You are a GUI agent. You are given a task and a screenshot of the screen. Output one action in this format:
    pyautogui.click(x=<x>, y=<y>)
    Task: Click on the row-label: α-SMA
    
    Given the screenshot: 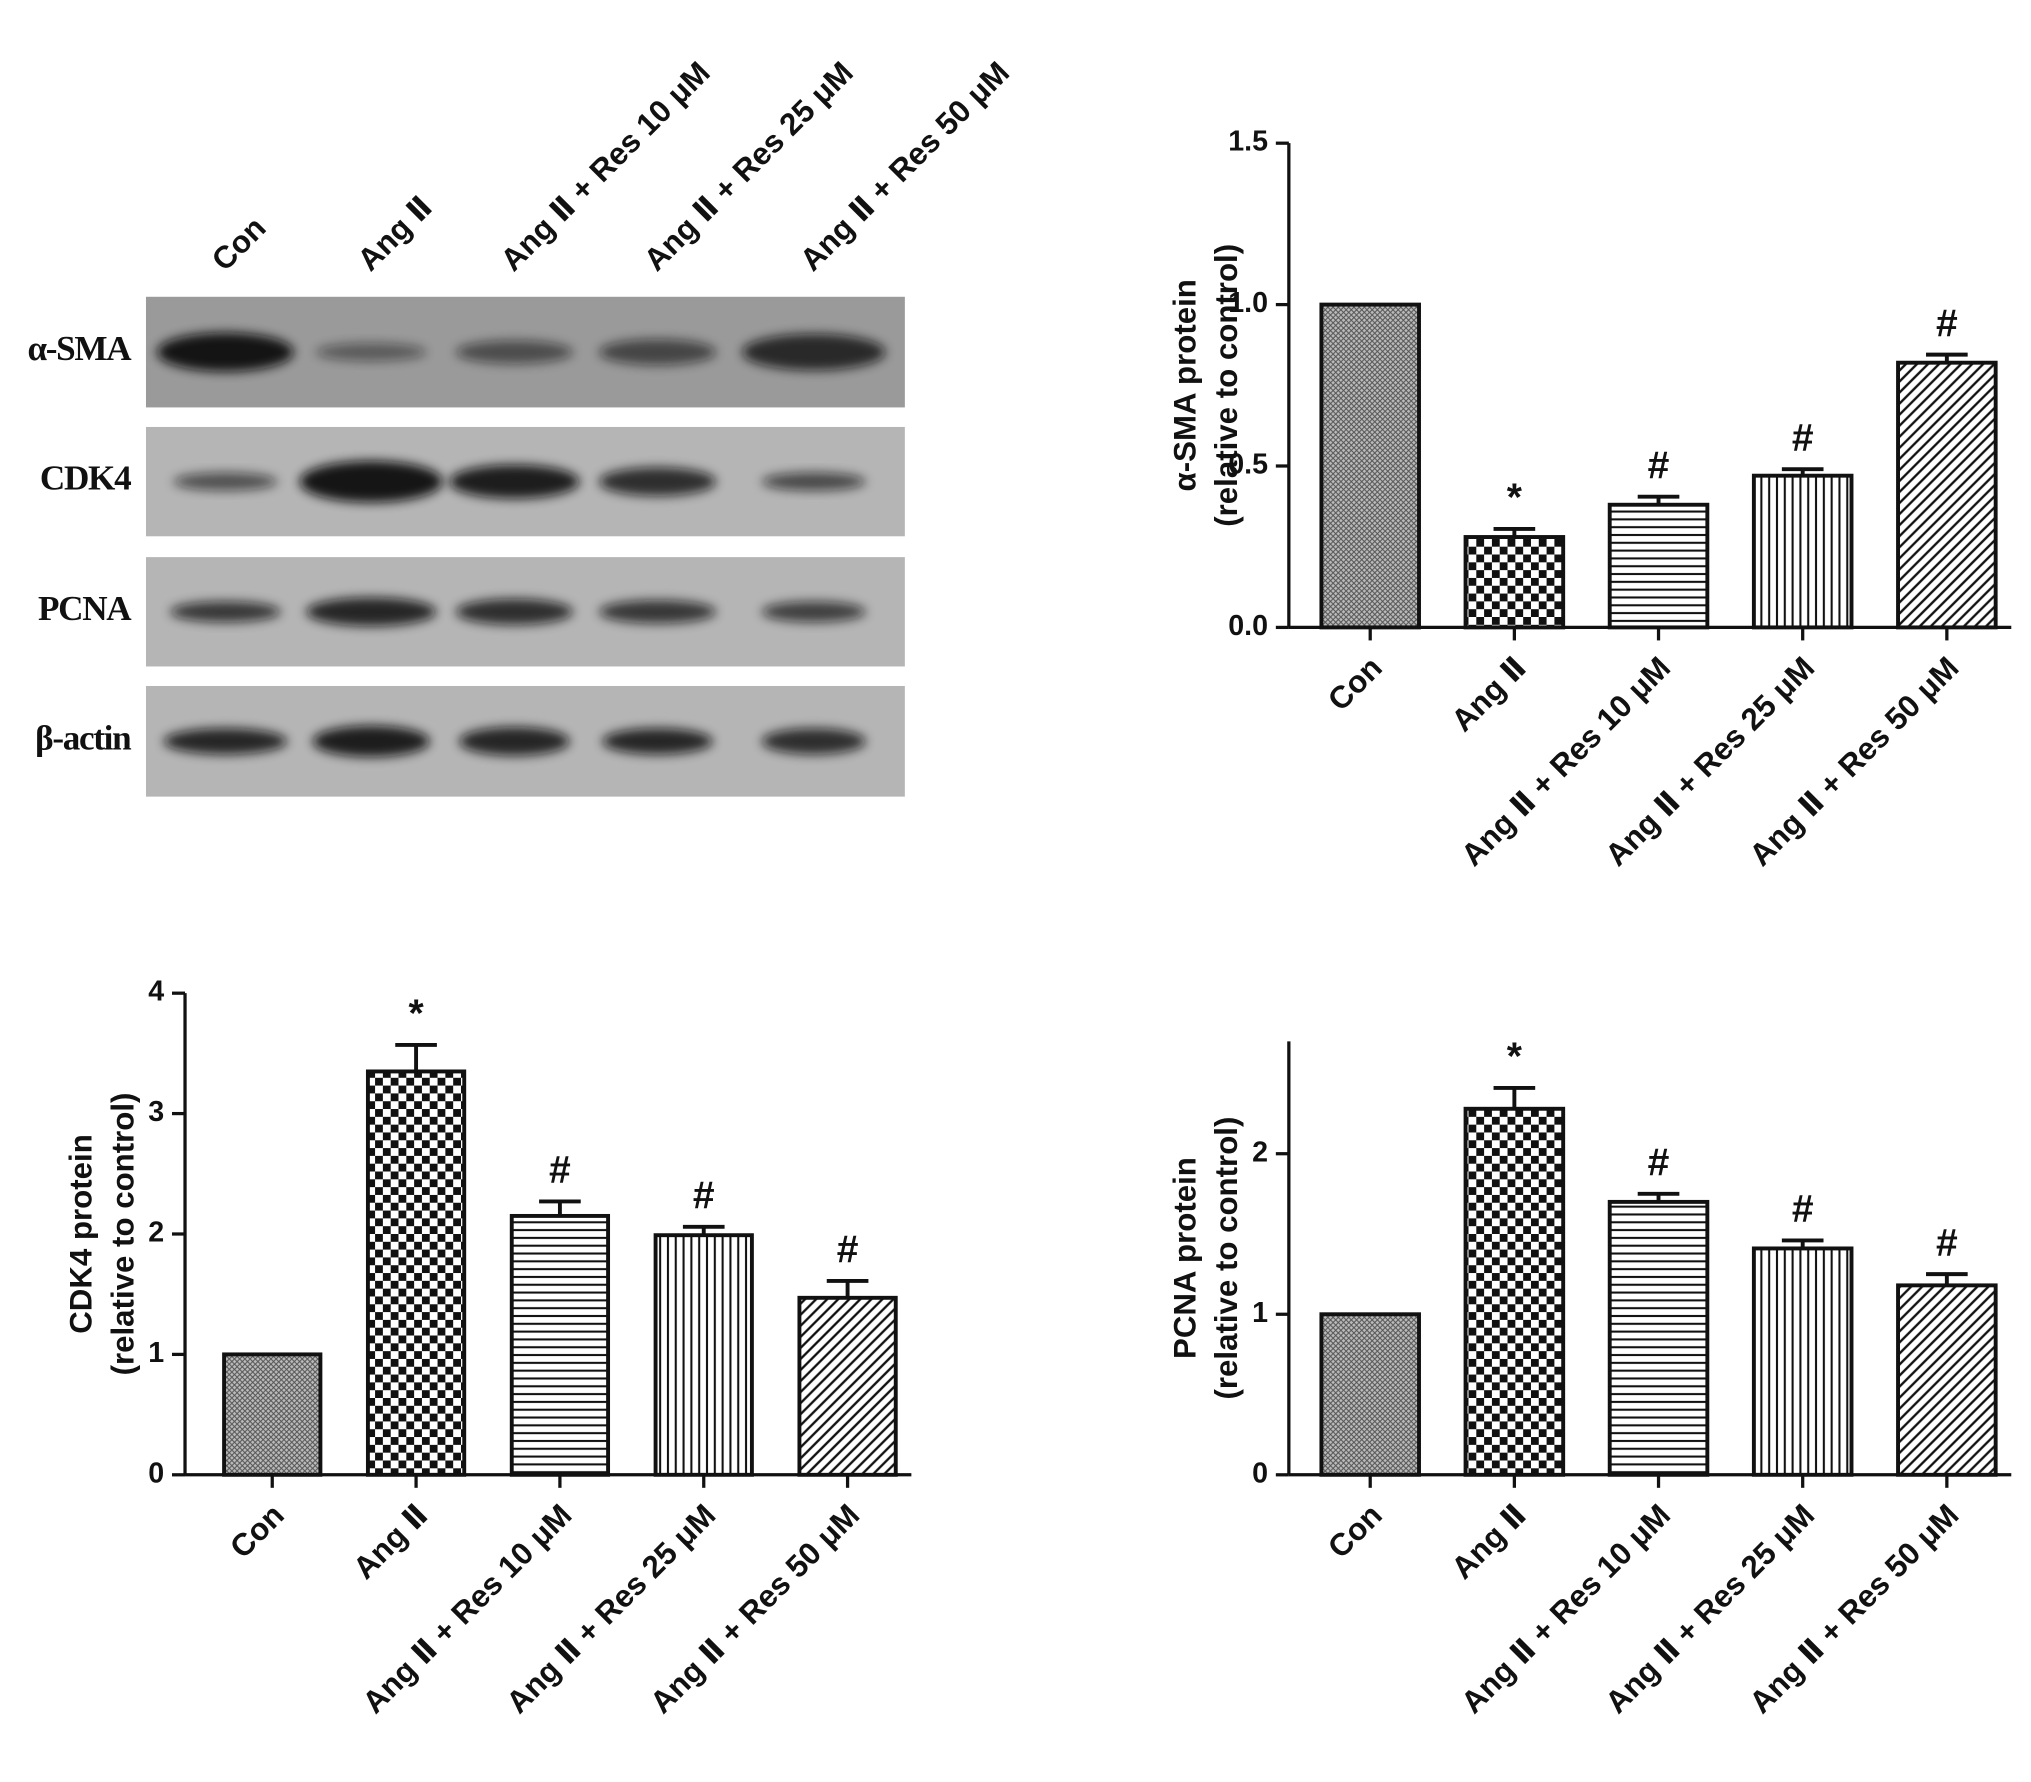 What is the action you would take?
    pyautogui.click(x=79, y=348)
    